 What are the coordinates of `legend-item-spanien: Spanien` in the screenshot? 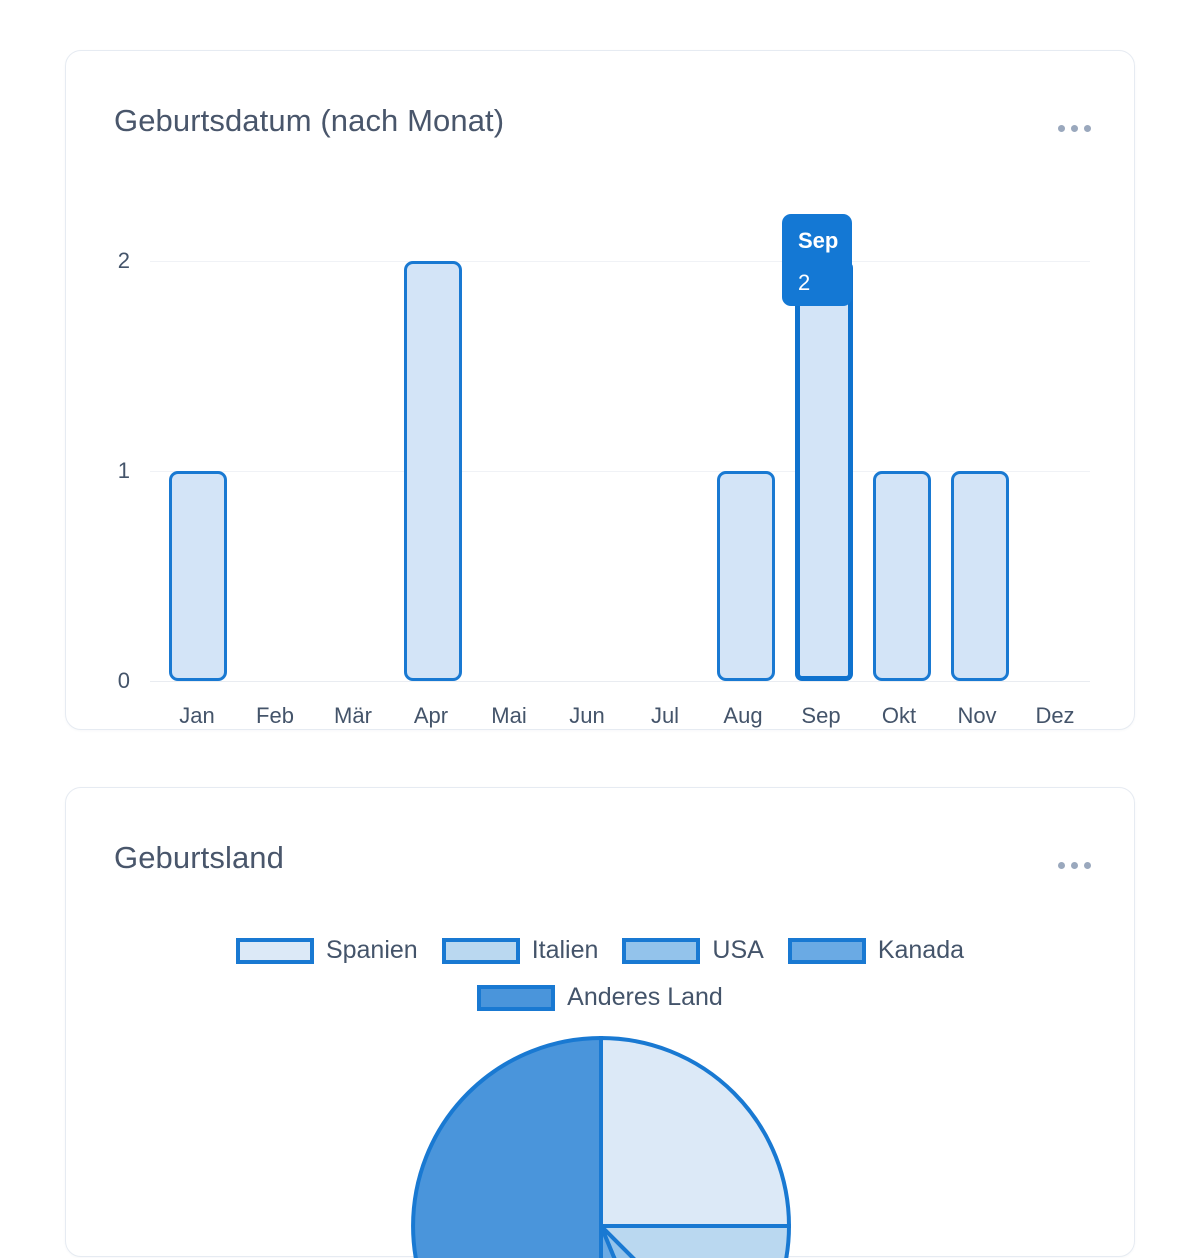 It's located at (326, 950).